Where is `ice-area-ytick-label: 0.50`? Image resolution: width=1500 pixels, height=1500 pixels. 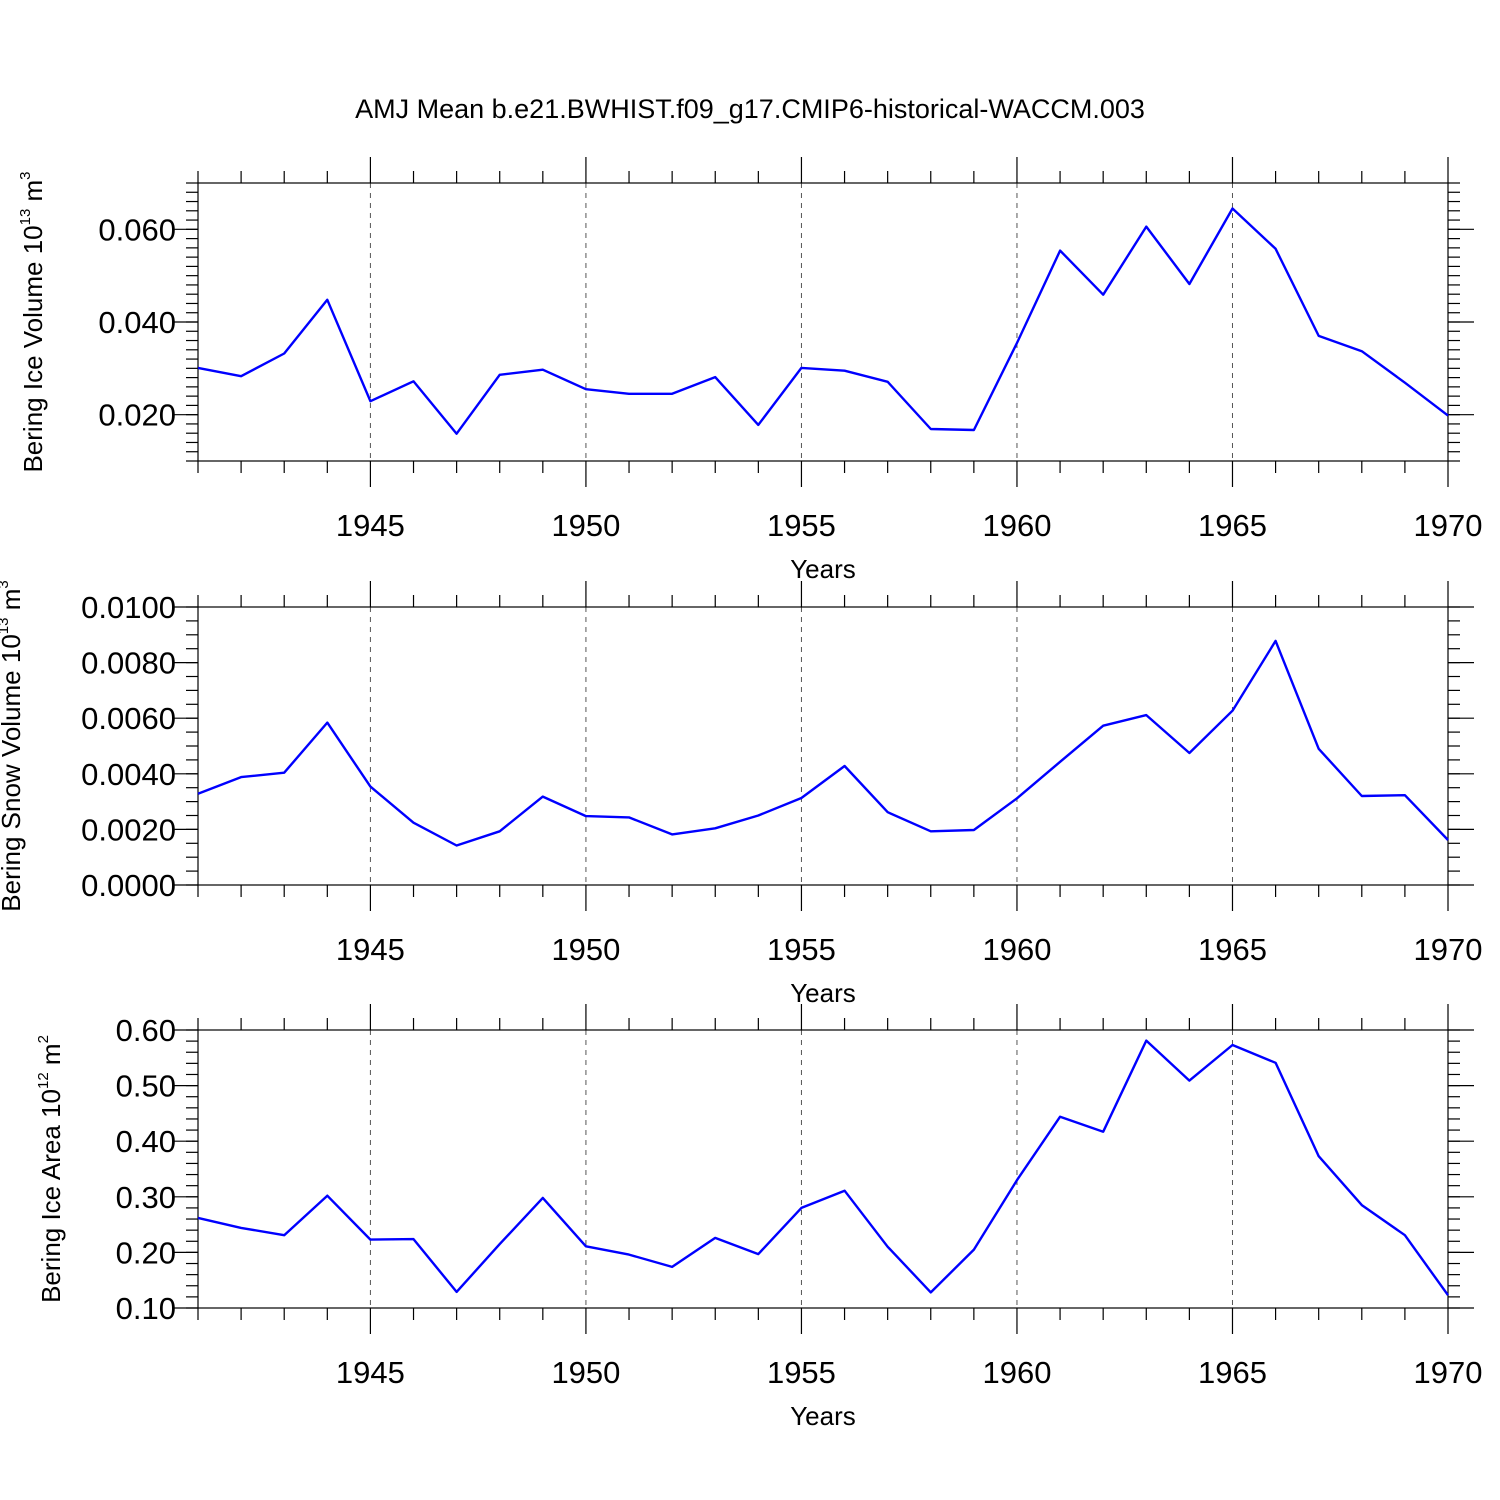
ice-area-ytick-label: 0.50 is located at coordinates (146, 1086).